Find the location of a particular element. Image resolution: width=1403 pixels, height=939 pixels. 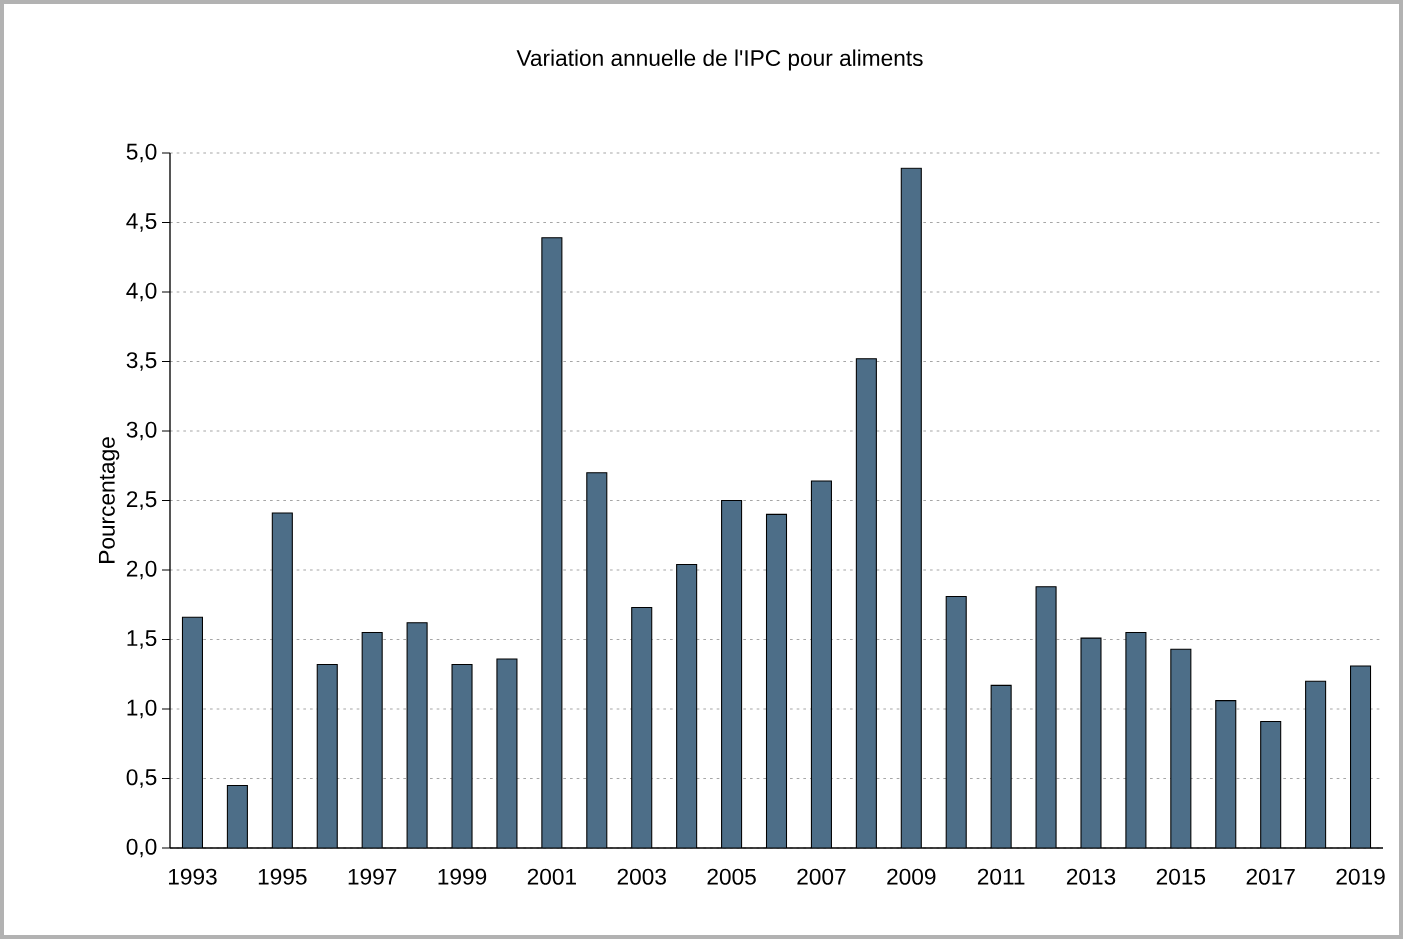

y-tick-label: 4,5 is located at coordinates (141, 222).